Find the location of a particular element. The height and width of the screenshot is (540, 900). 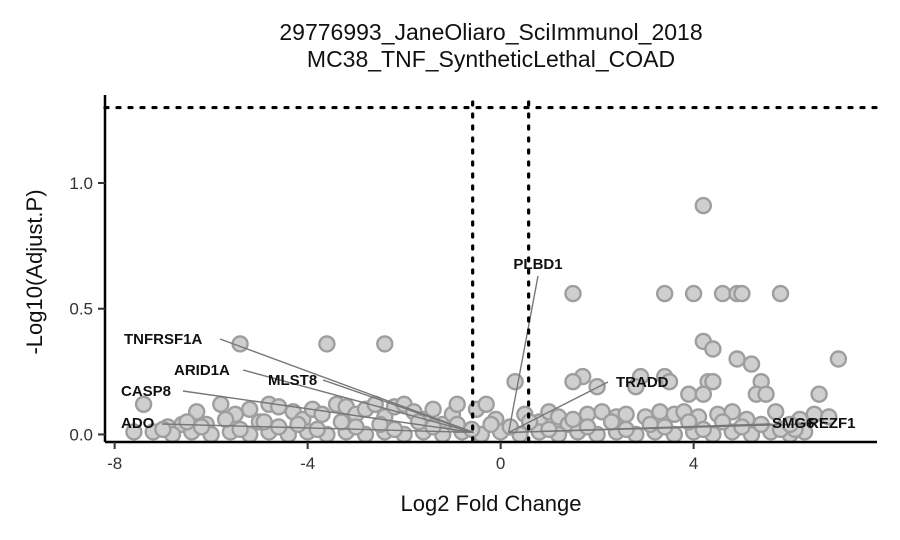

gene-label-plbd1: PLBD1 is located at coordinates (537, 264).